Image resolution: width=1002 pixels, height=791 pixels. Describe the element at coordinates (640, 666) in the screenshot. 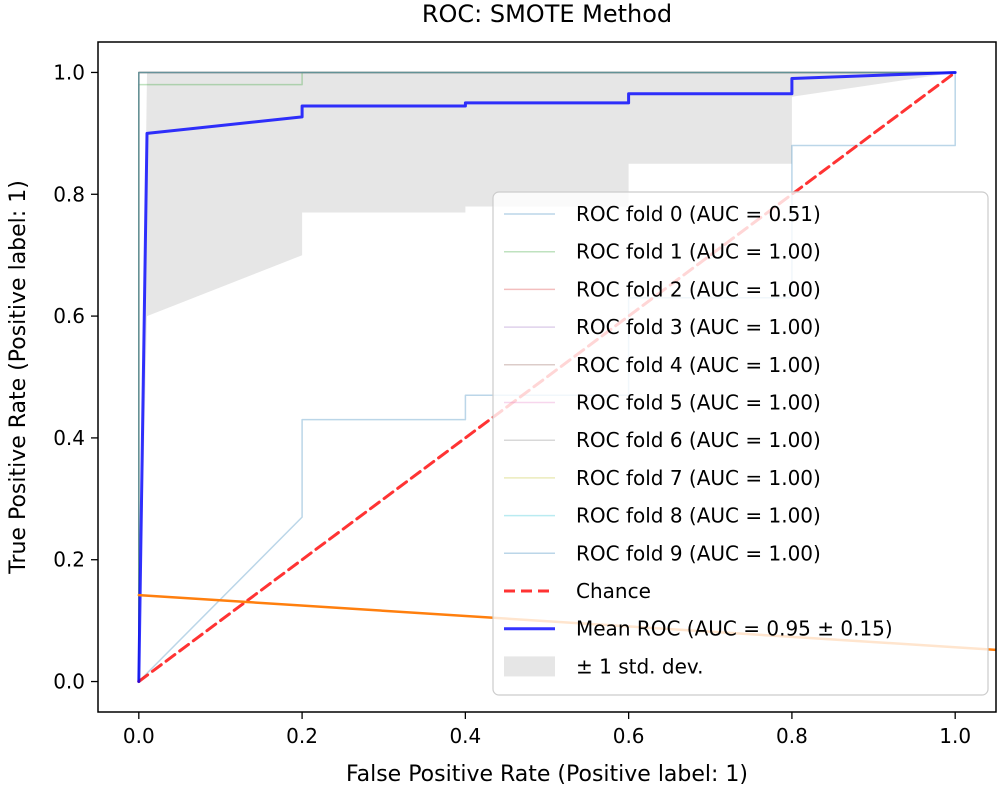

I see `legend-label: ± 1 std. dev.` at that location.